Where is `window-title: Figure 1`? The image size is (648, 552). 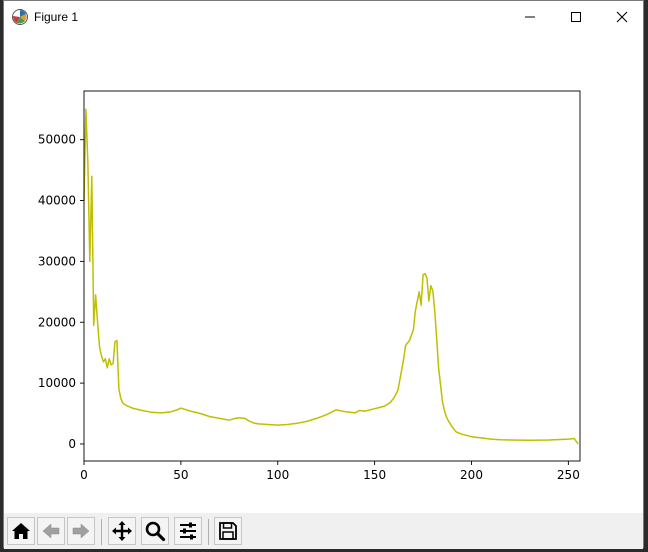 window-title: Figure 1 is located at coordinates (56, 17).